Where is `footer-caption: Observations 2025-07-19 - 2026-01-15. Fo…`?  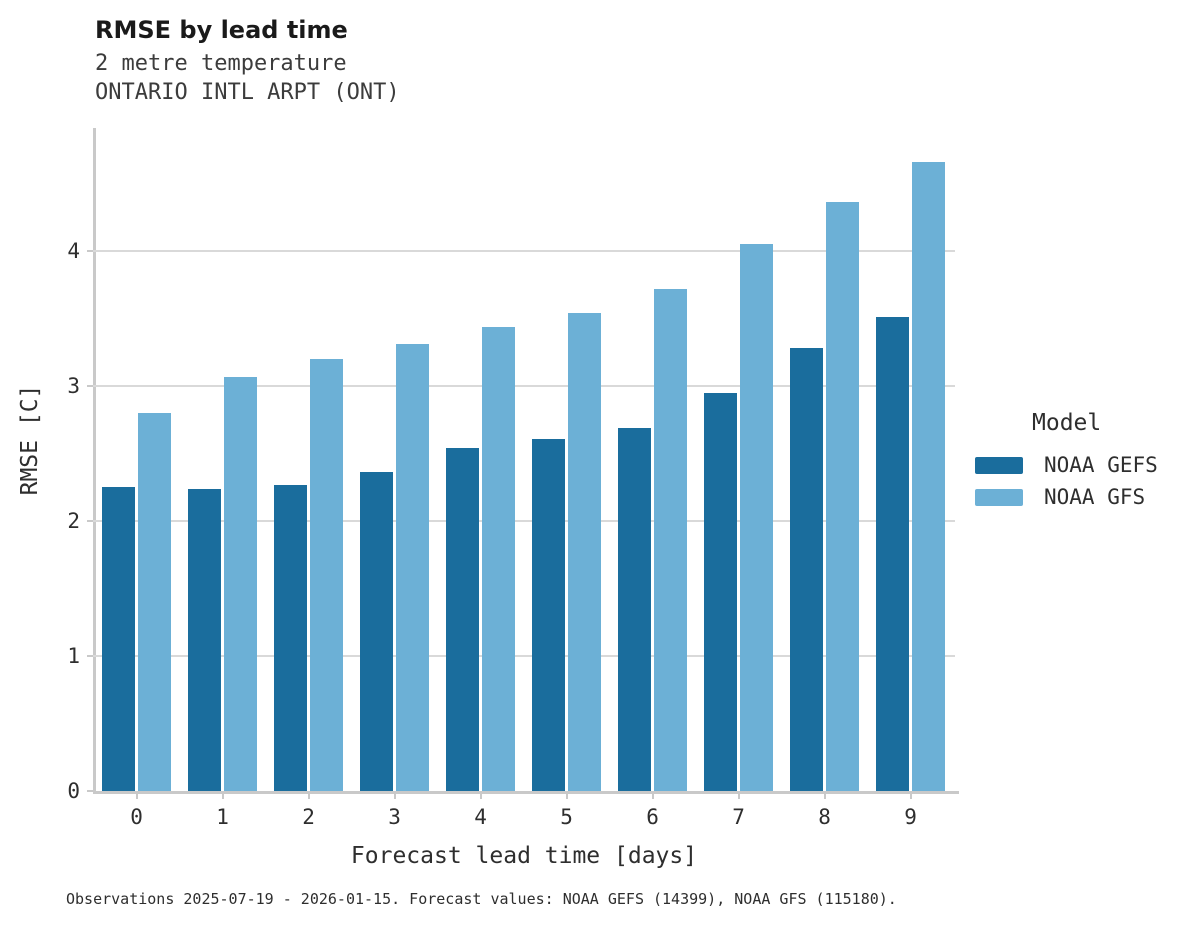 footer-caption: Observations 2025-07-19 - 2026-01-15. Fo… is located at coordinates (481, 899).